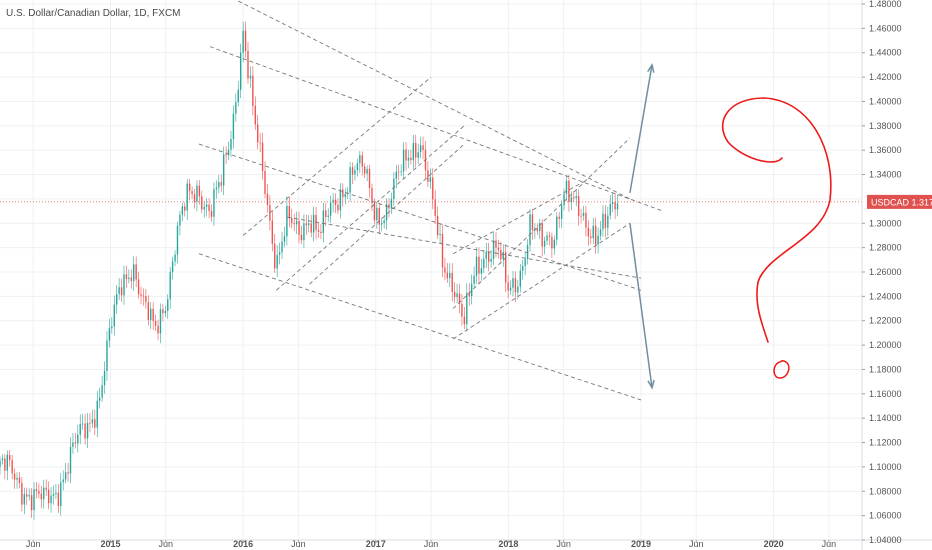 This screenshot has height=550, width=932. Describe the element at coordinates (885, 175) in the screenshot. I see `y-tick-label: 1.34000` at that location.